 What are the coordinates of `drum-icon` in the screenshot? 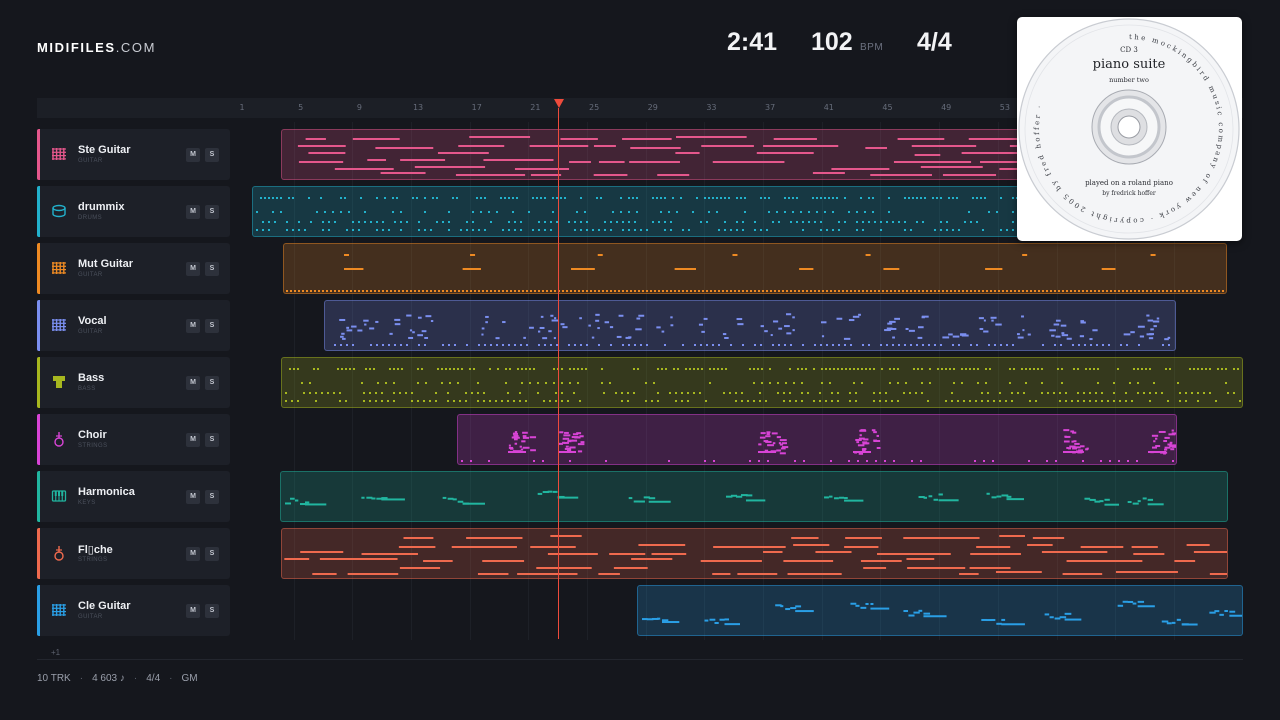 It's located at (59, 211).